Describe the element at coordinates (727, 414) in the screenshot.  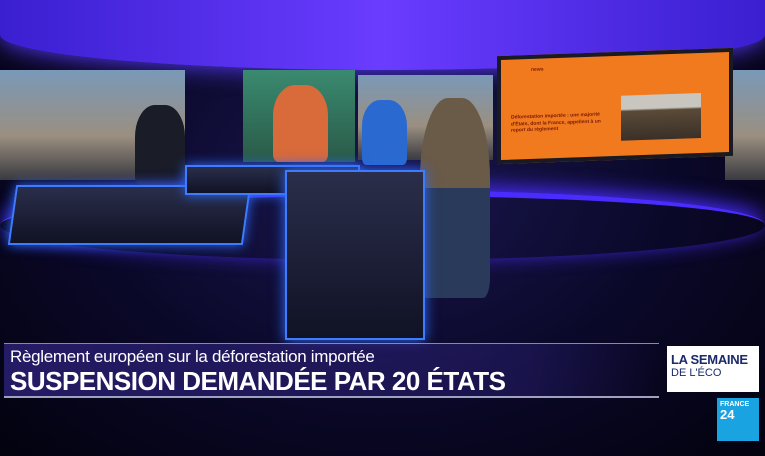
I see `france24-logo-number: 24` at that location.